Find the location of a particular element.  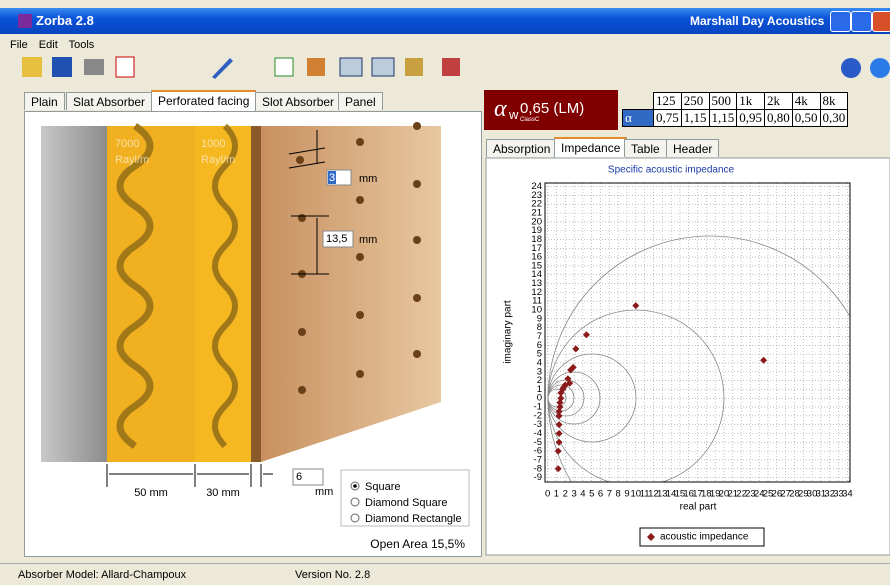

spacing-input is located at coordinates (338, 239).